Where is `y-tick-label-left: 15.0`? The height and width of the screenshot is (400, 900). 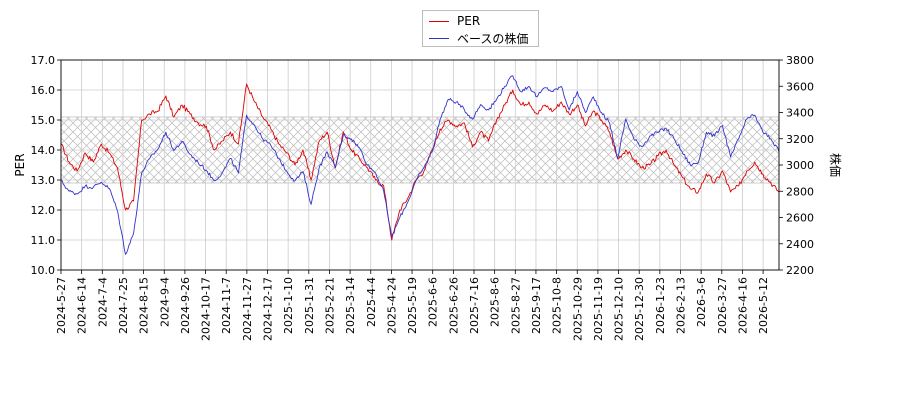
y-tick-label-left: 15.0 is located at coordinates (43, 120).